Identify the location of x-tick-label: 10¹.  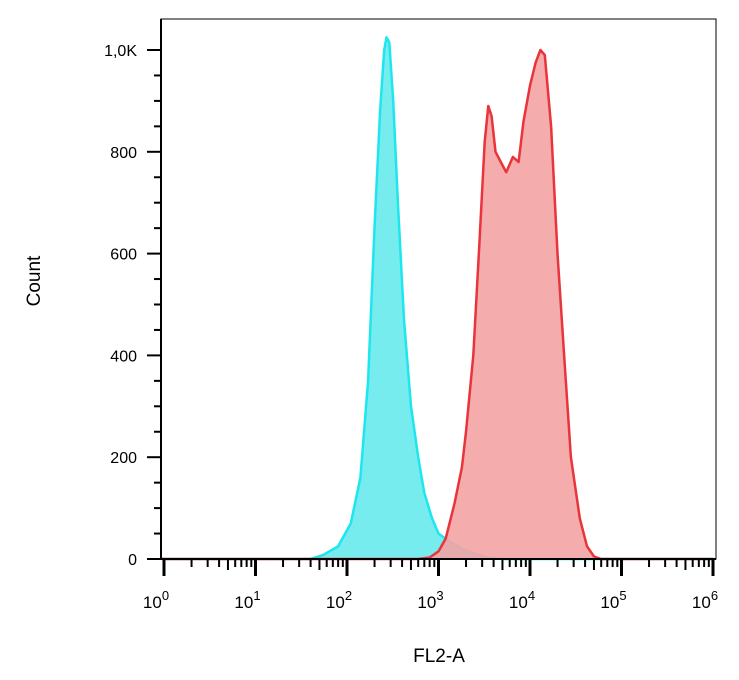
(247, 600).